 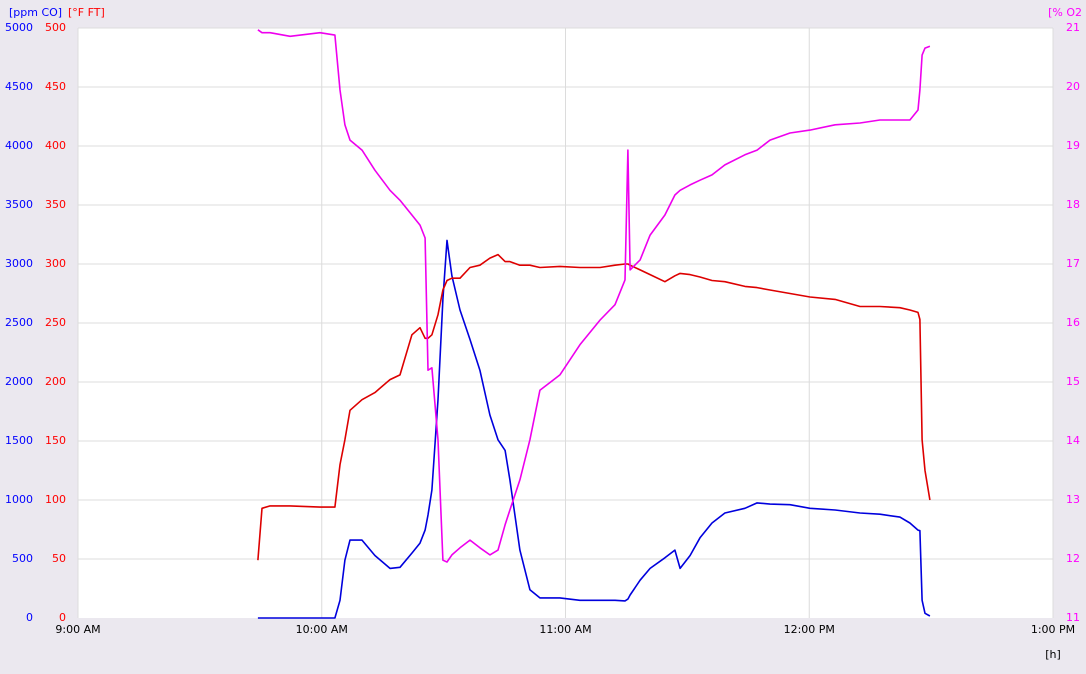 I want to click on y-tick-label: 5000, so click(x=19, y=27).